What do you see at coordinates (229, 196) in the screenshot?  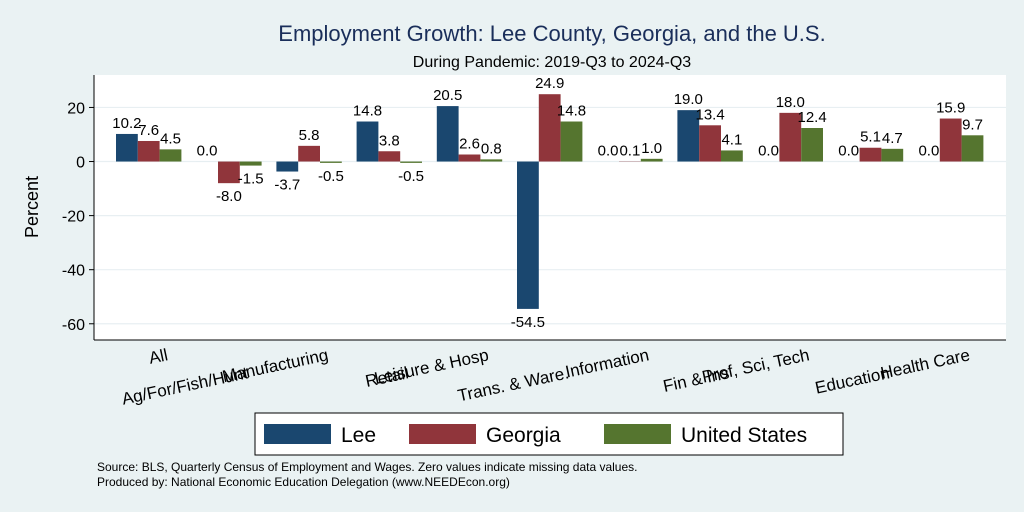 I see `data-label: -8.0` at bounding box center [229, 196].